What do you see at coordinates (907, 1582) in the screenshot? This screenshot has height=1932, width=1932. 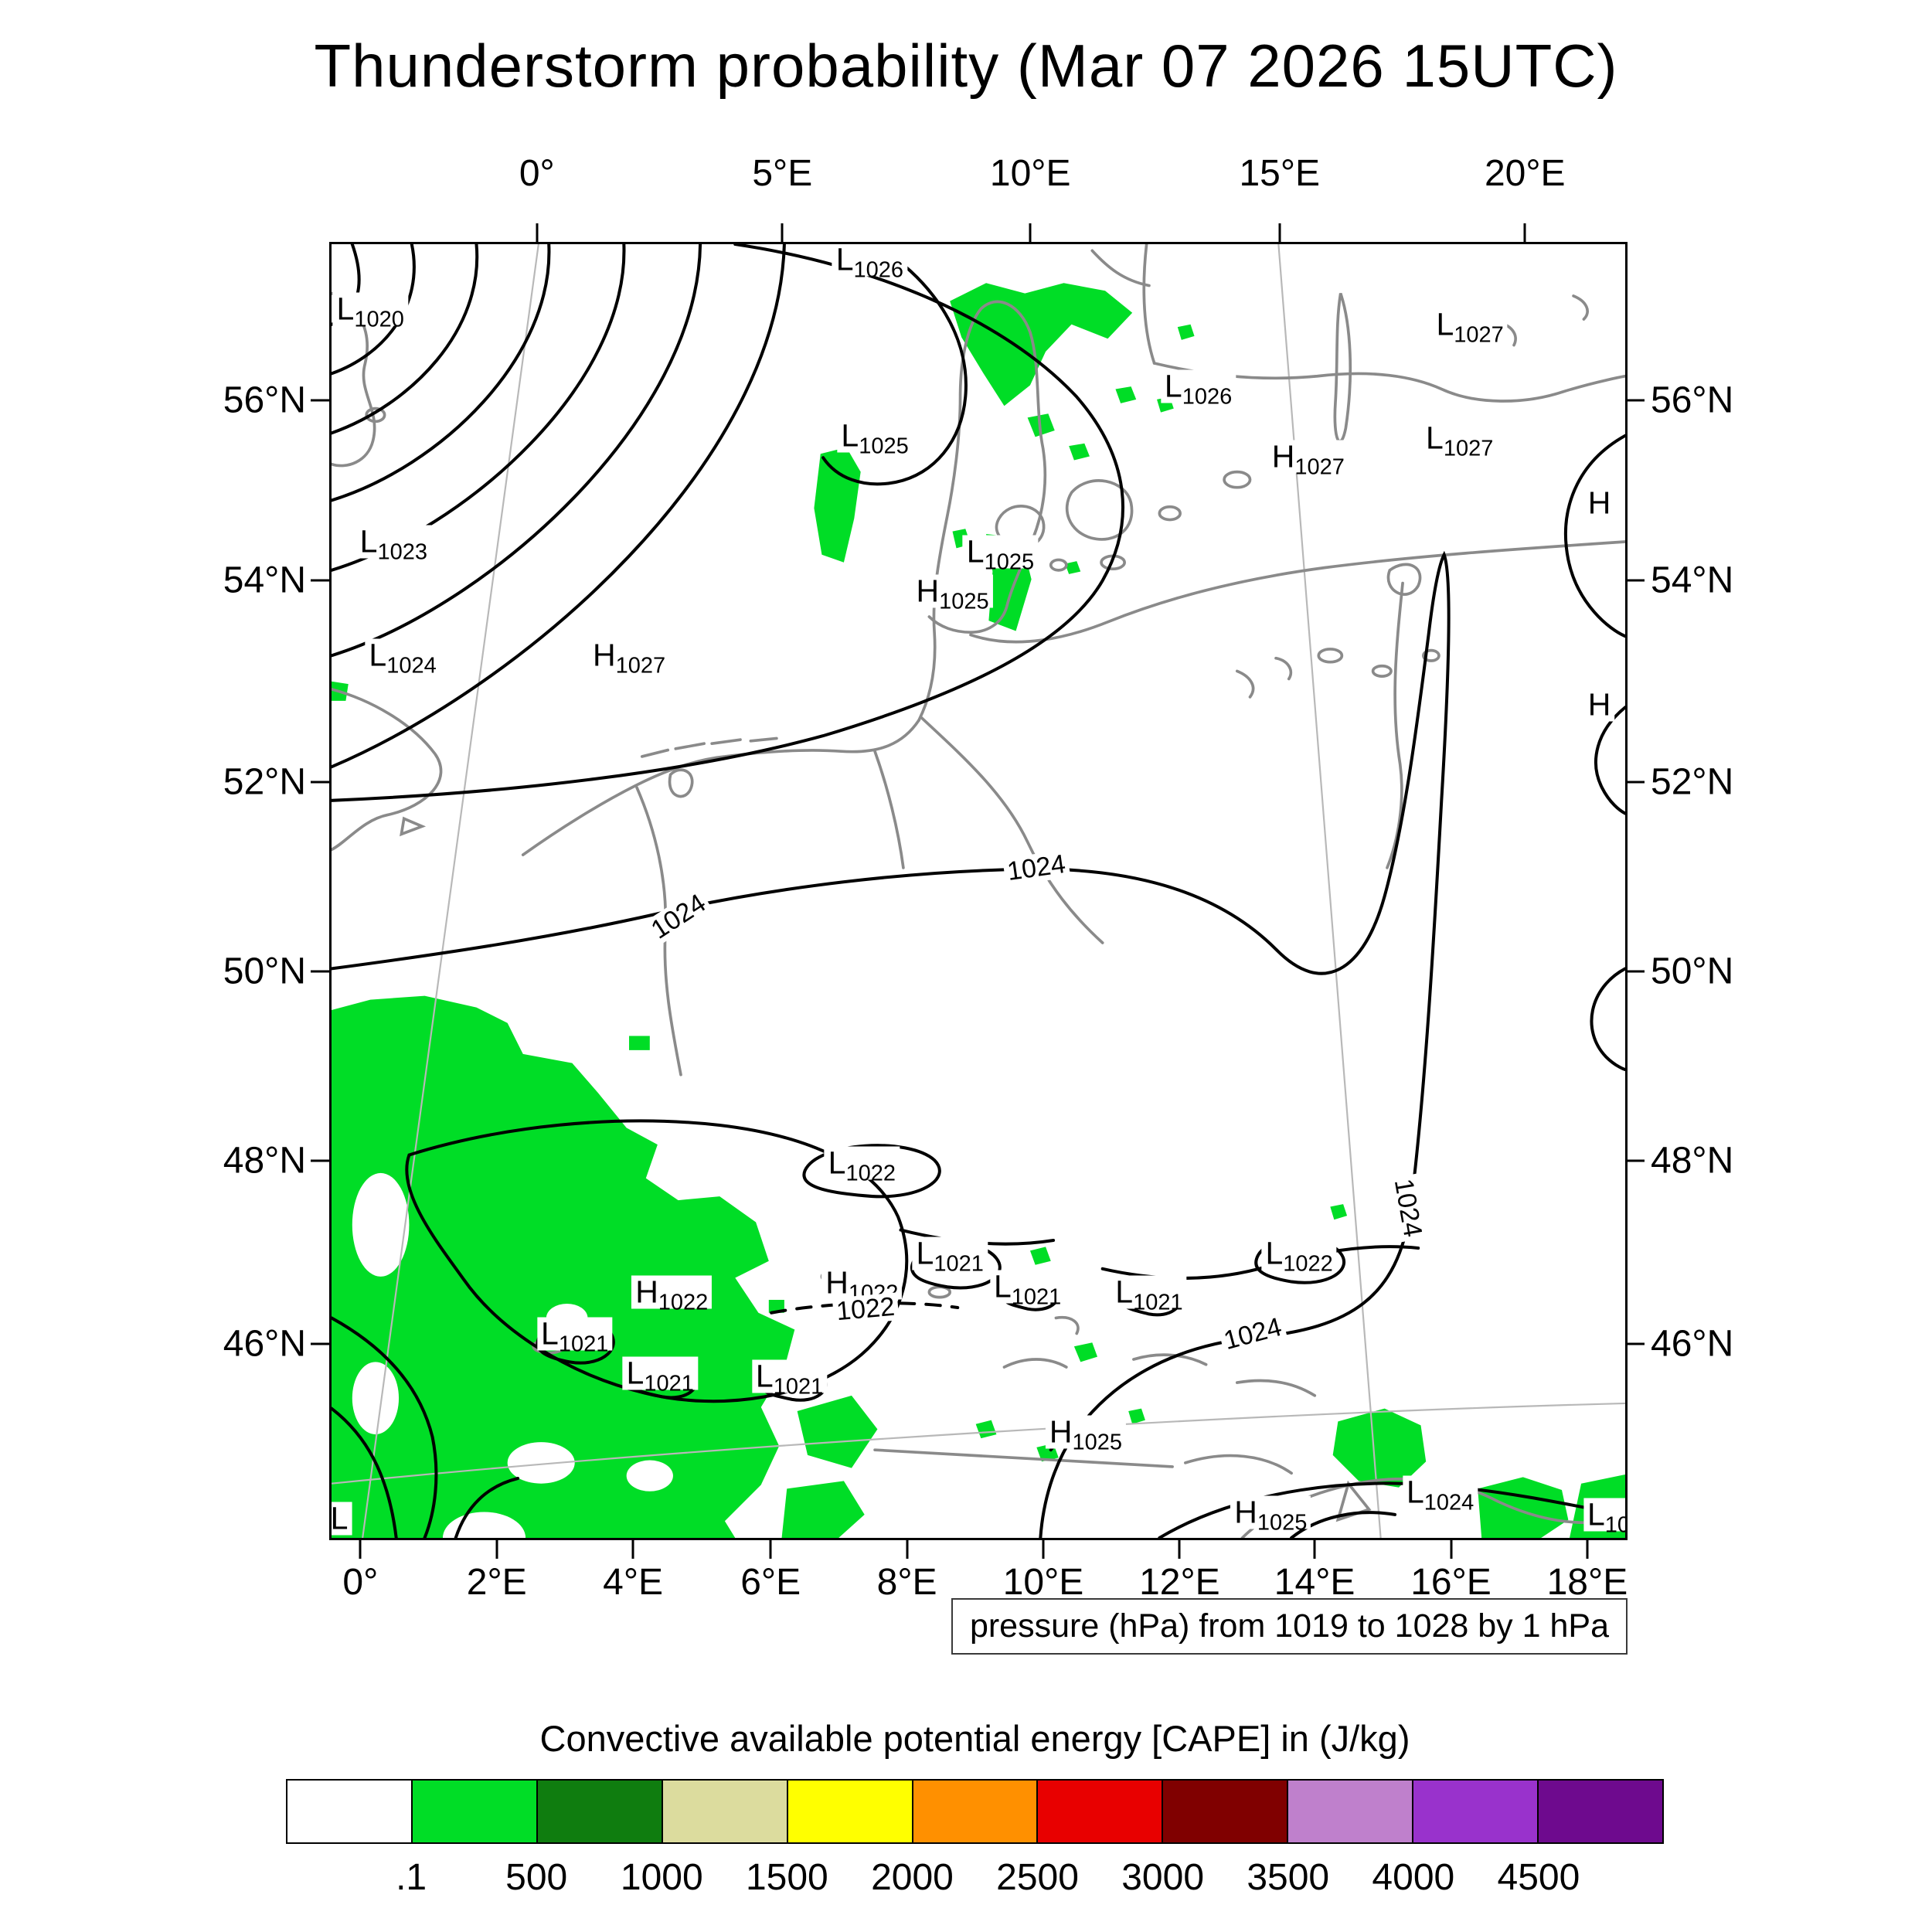 I see `axis-tick-label: 8°E` at bounding box center [907, 1582].